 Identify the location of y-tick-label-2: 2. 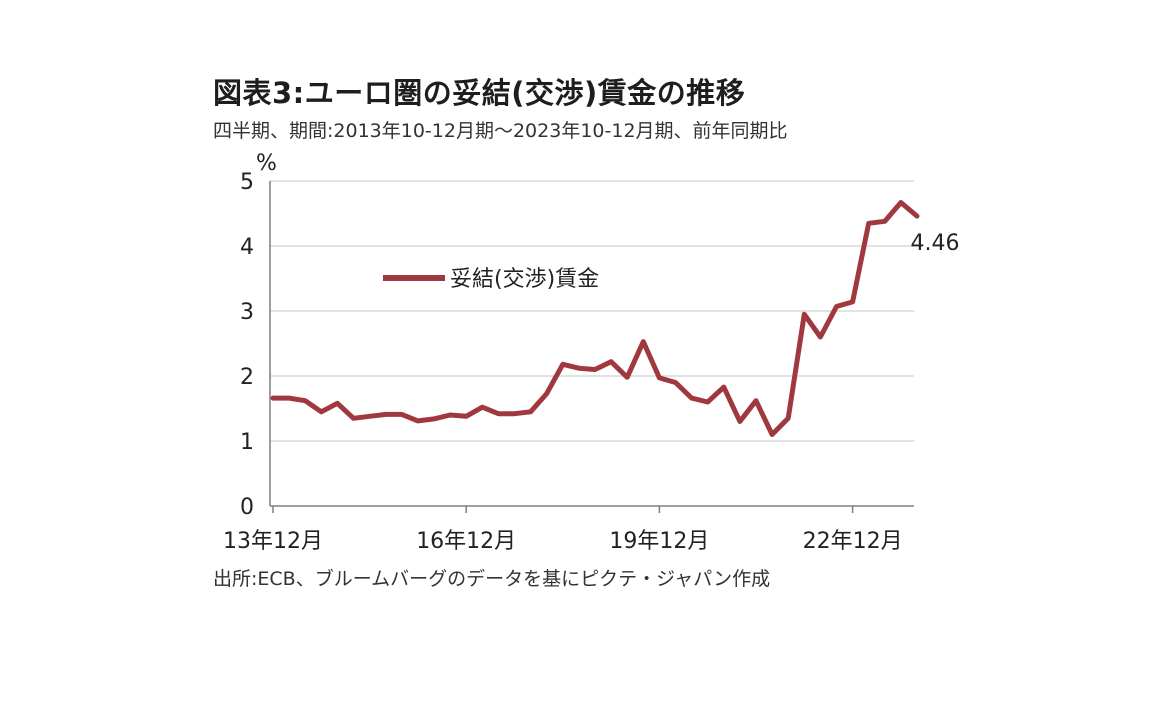
(247, 377).